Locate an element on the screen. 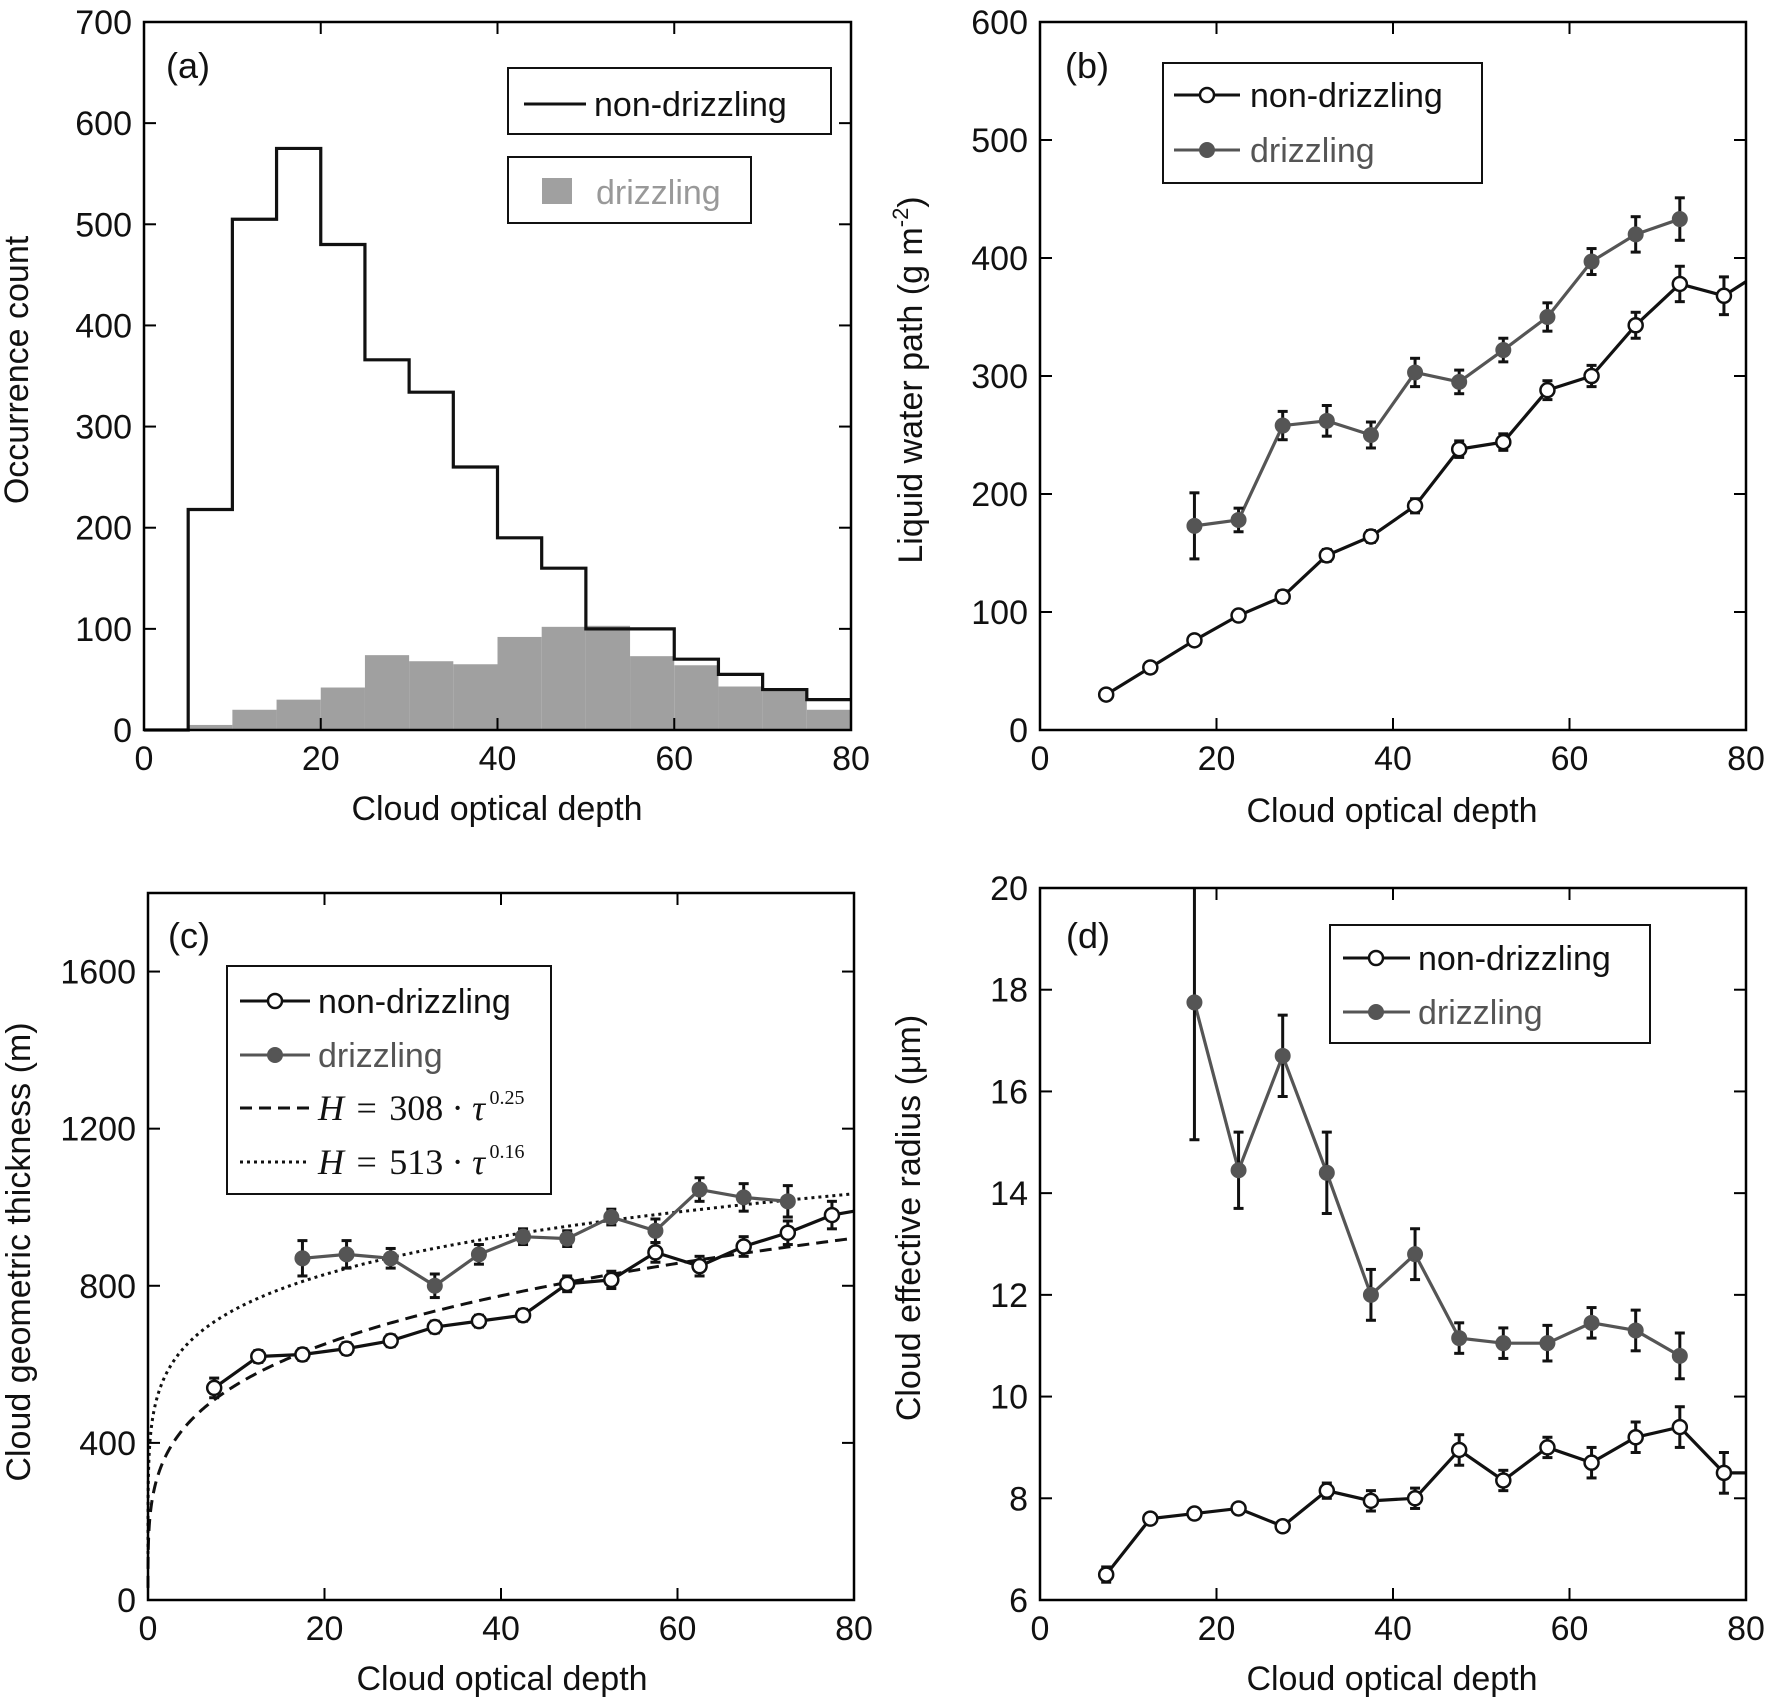 The width and height of the screenshot is (1766, 1697). panel-c-series-line-non-drizzling is located at coordinates (534, 1299).